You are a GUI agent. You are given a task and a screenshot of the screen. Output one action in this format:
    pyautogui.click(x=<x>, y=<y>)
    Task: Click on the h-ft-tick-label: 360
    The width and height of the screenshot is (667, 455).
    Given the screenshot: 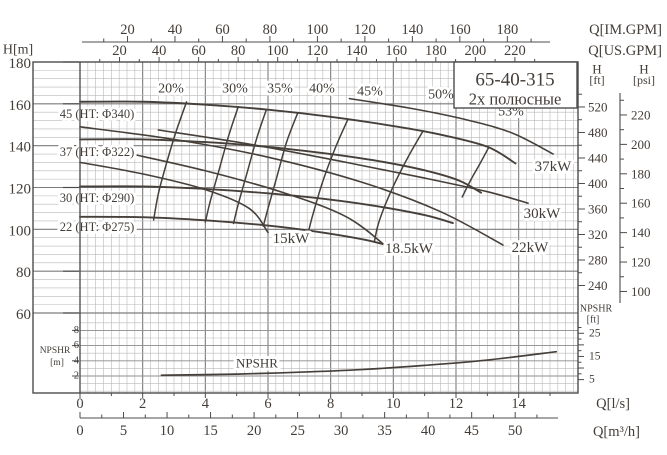 What is the action you would take?
    pyautogui.click(x=598, y=208)
    